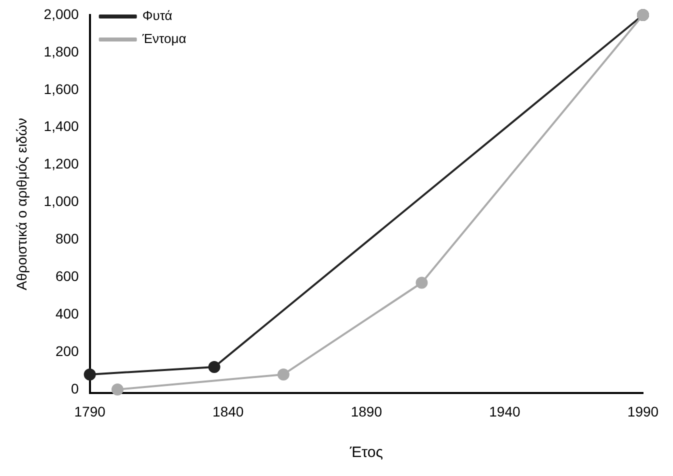  Describe the element at coordinates (157, 16) in the screenshot. I see `legend-label: Φυτά` at that location.